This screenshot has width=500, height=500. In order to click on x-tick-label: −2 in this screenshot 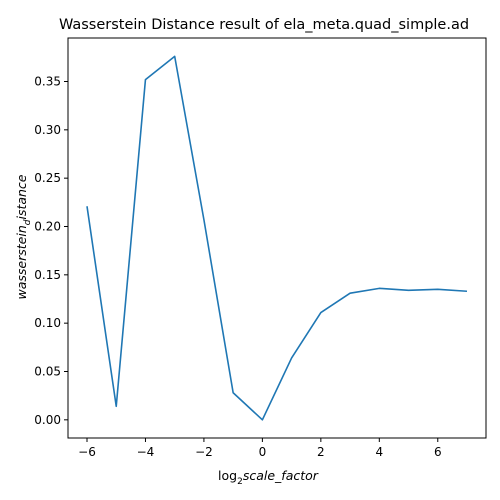, I will do `click(204, 452)`.